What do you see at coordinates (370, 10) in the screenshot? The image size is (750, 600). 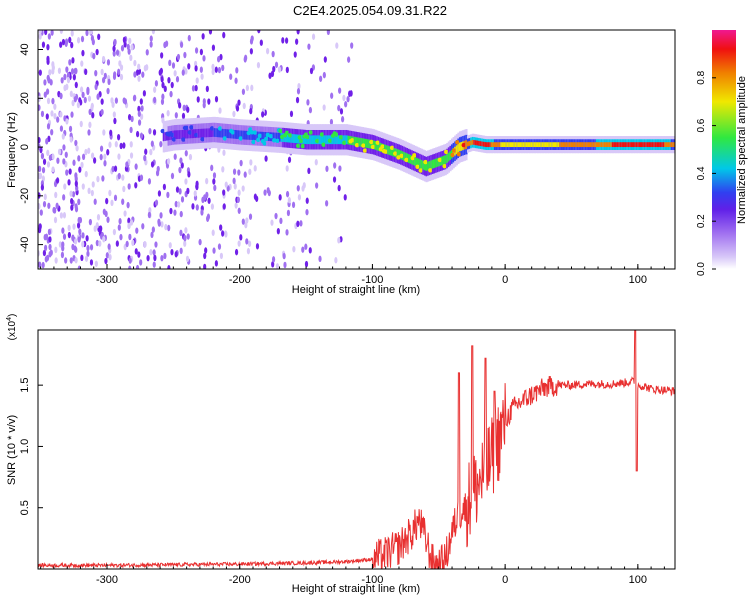 I see `figure-title: C2E4.2025.054.09.31.R22` at bounding box center [370, 10].